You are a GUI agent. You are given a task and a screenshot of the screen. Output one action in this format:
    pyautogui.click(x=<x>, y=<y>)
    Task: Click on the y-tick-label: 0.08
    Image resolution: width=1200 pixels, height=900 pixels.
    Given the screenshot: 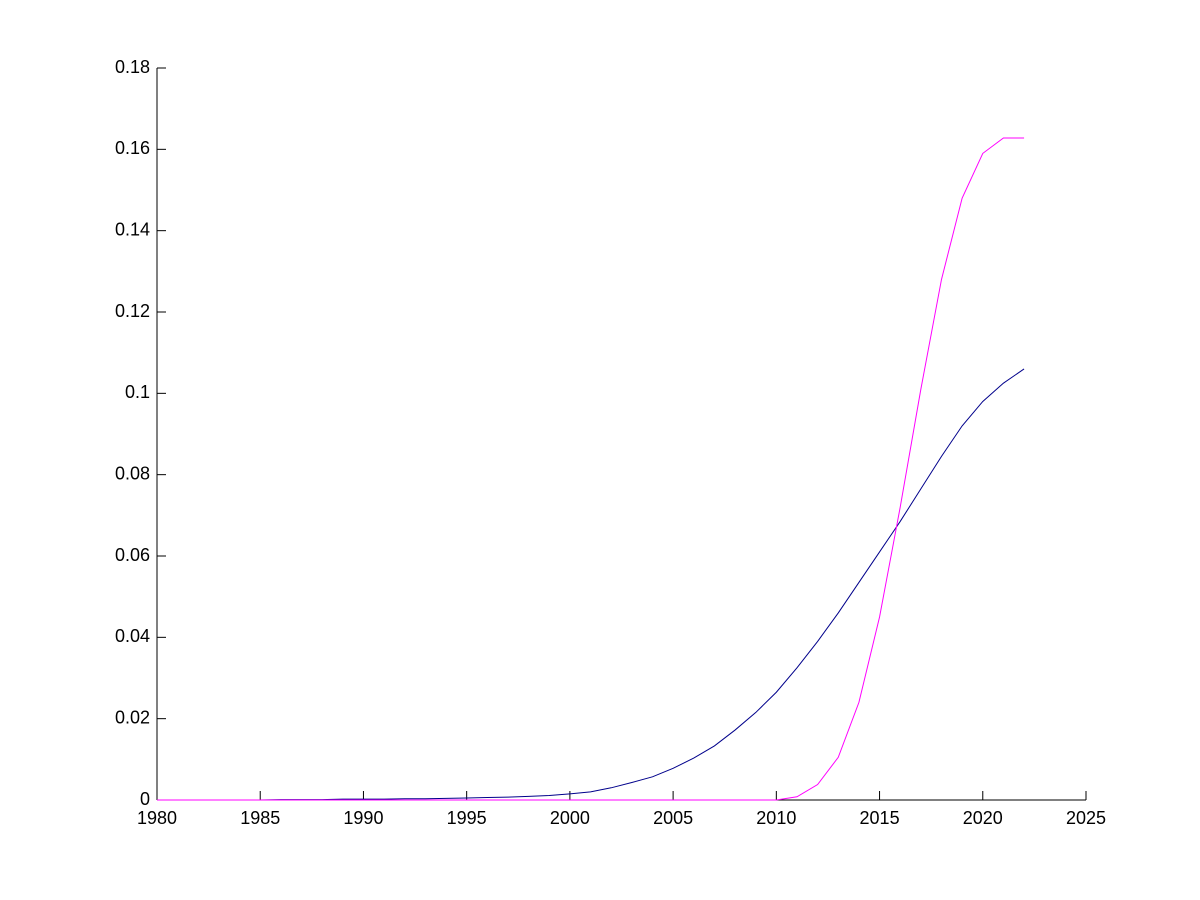 What is the action you would take?
    pyautogui.click(x=132, y=473)
    